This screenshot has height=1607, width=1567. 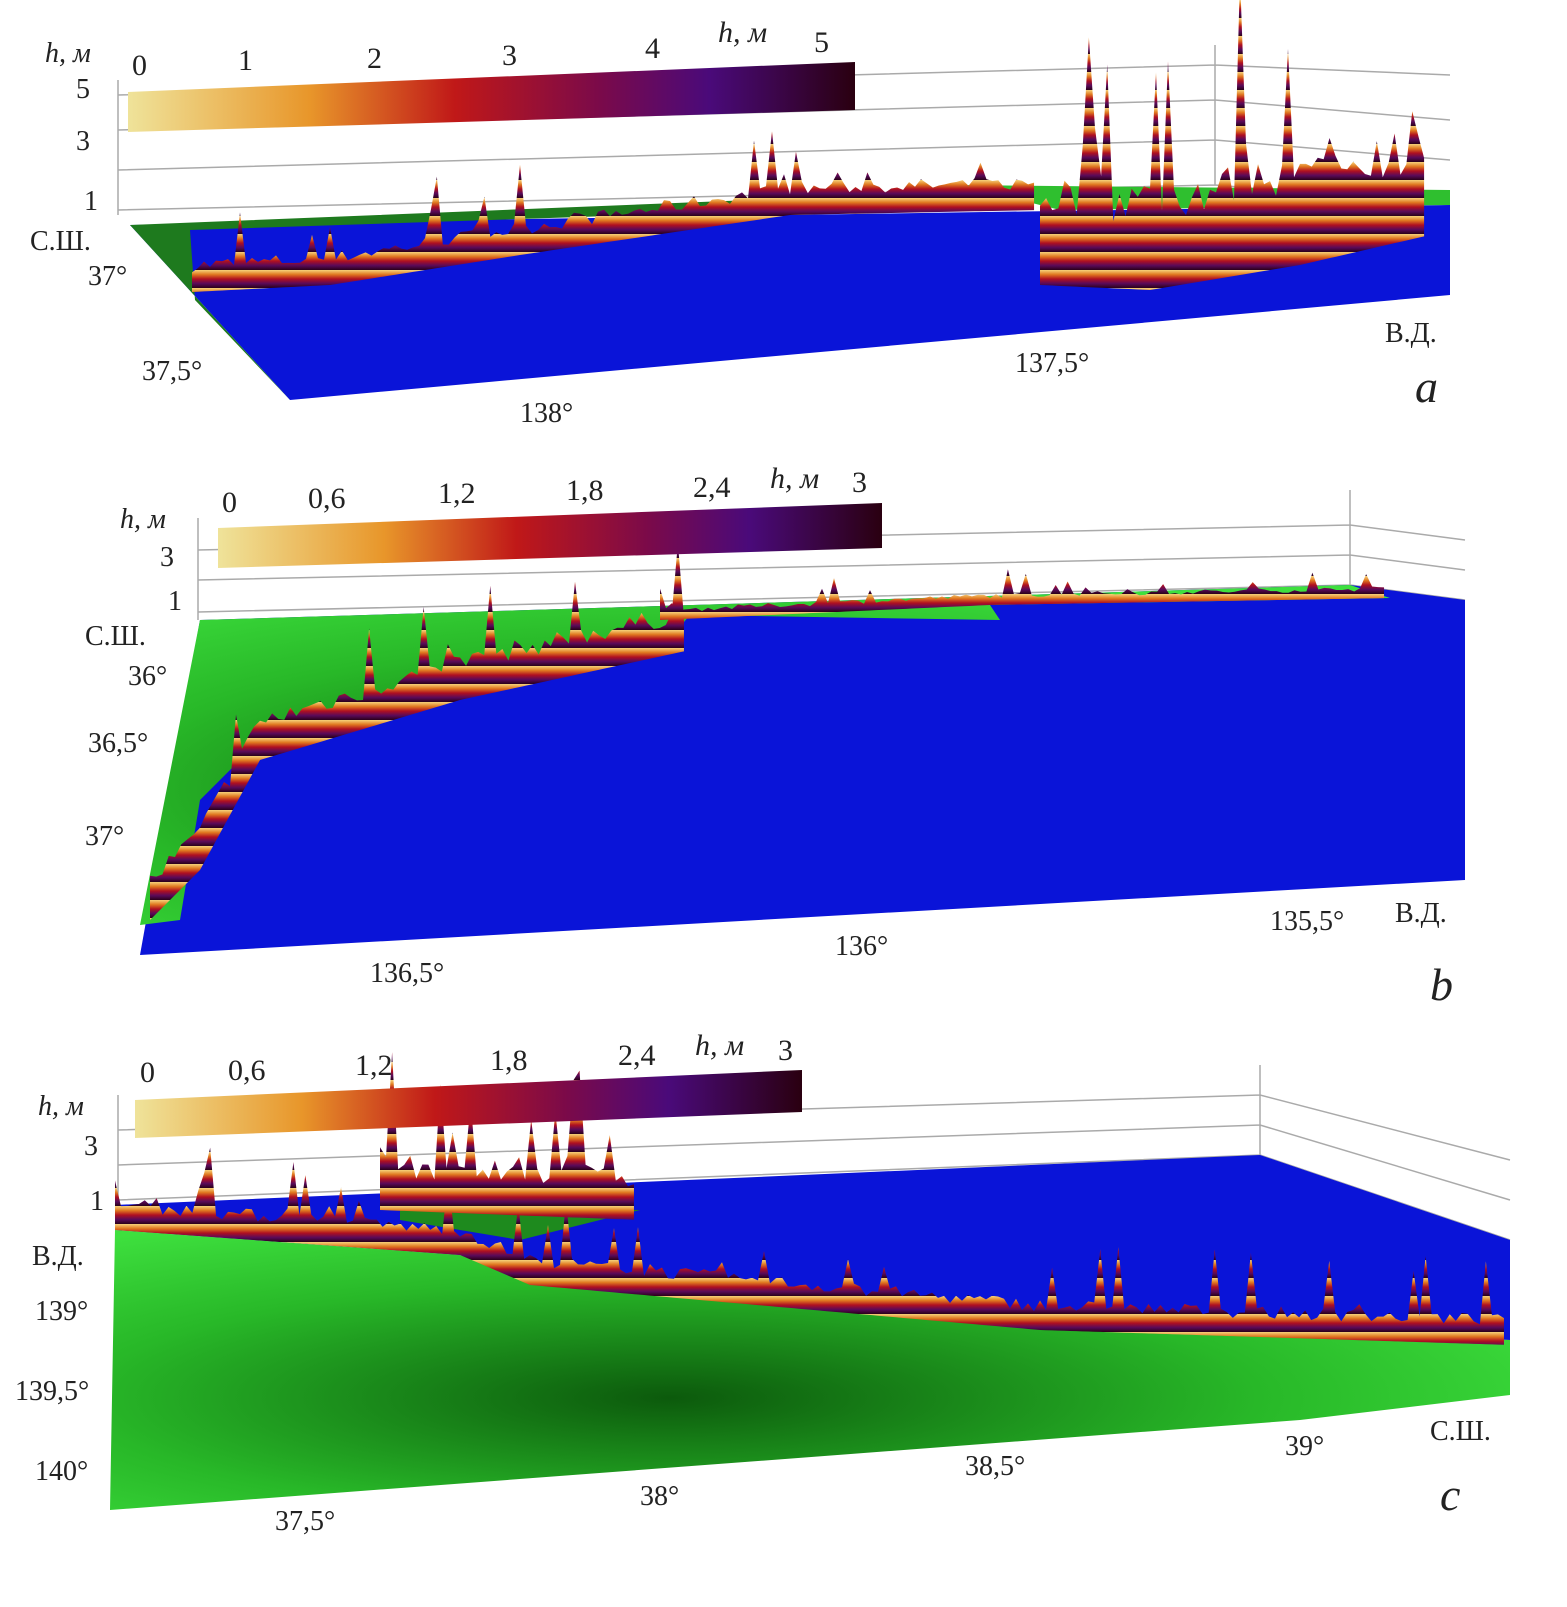 What do you see at coordinates (61, 1471) in the screenshot?
I see `lon-tick: 140°` at bounding box center [61, 1471].